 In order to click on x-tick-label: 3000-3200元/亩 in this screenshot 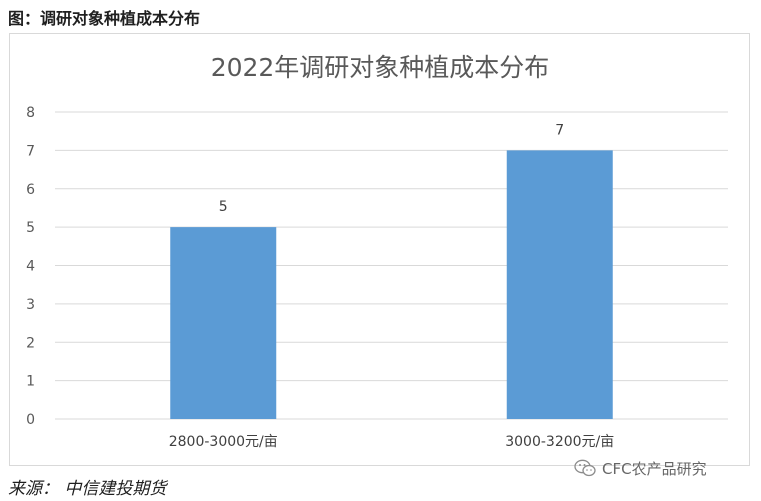, I will do `click(559, 441)`.